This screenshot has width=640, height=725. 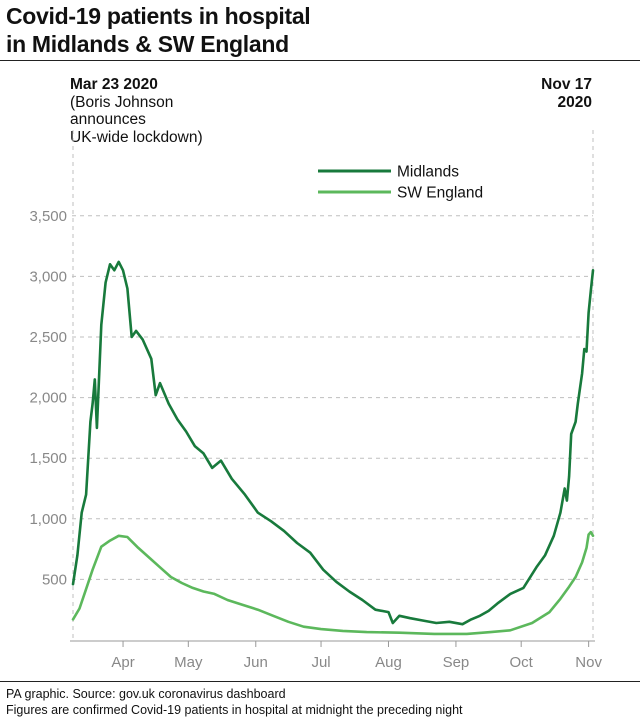 What do you see at coordinates (48, 276) in the screenshot?
I see `y-tick-label: 3,000` at bounding box center [48, 276].